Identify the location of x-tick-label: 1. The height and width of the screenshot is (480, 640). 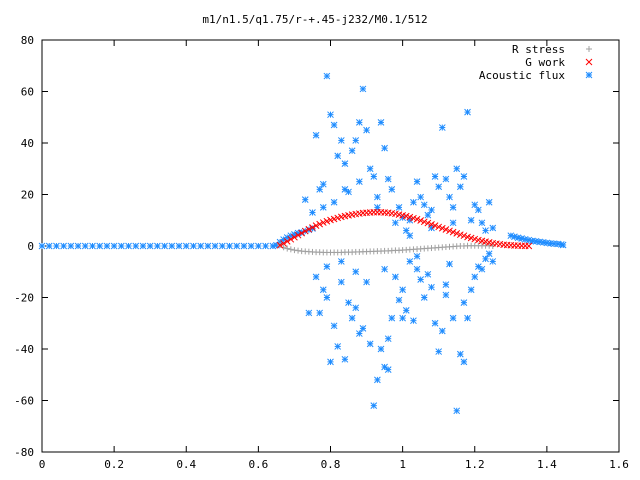
(402, 464).